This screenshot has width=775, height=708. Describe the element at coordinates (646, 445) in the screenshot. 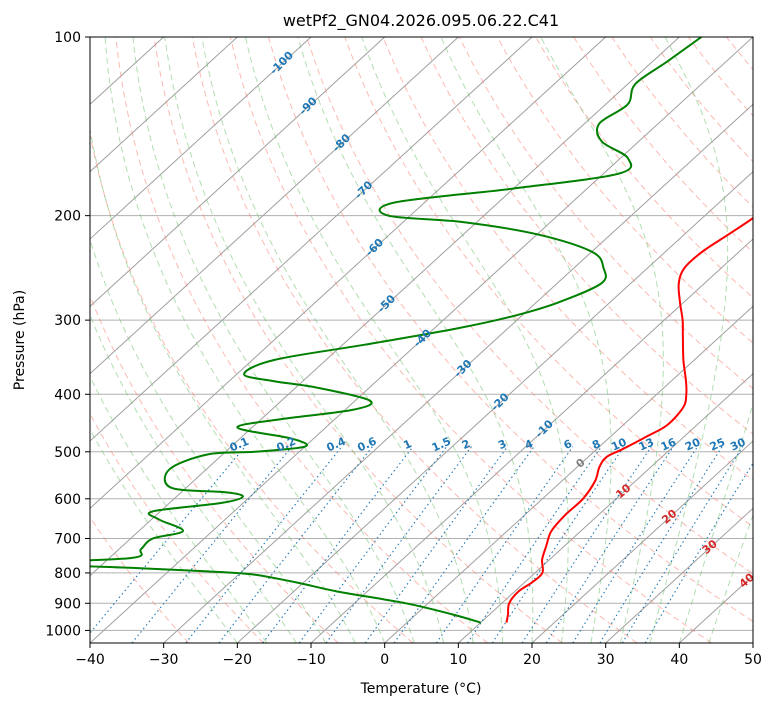

I see `mixing-ratio-label: 13` at that location.